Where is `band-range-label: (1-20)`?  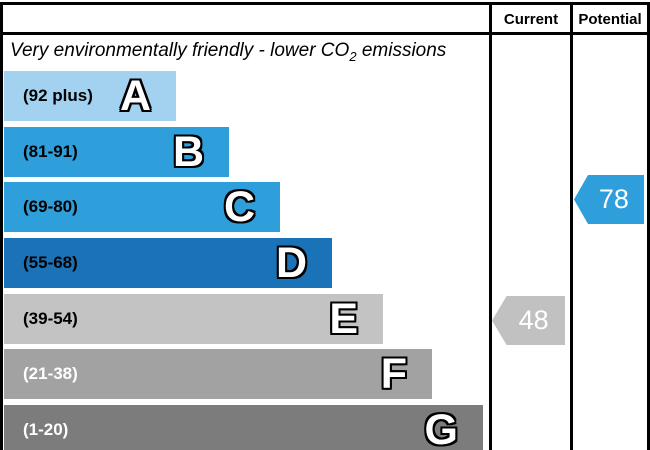 band-range-label: (1-20) is located at coordinates (46, 429).